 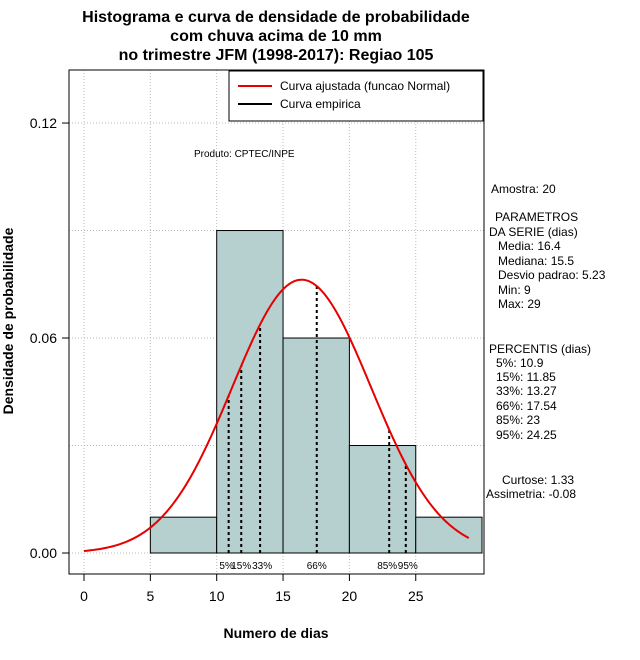 I want to click on stat-min: Min: 9, so click(x=514, y=290).